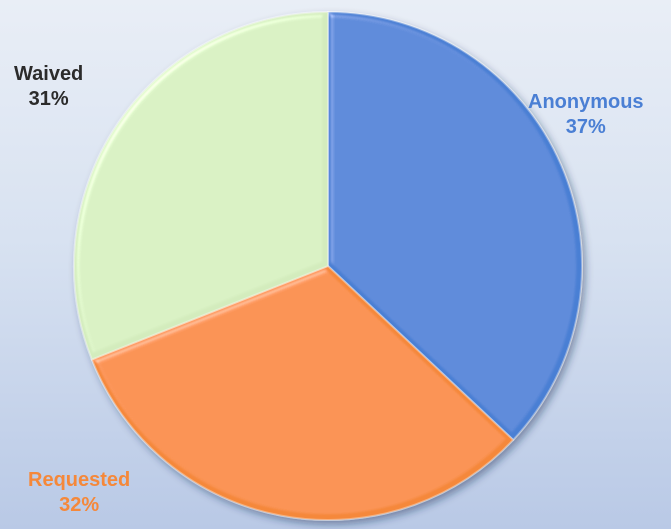 This screenshot has height=529, width=671. What do you see at coordinates (79, 505) in the screenshot?
I see `slice-percent-requested: 32%` at bounding box center [79, 505].